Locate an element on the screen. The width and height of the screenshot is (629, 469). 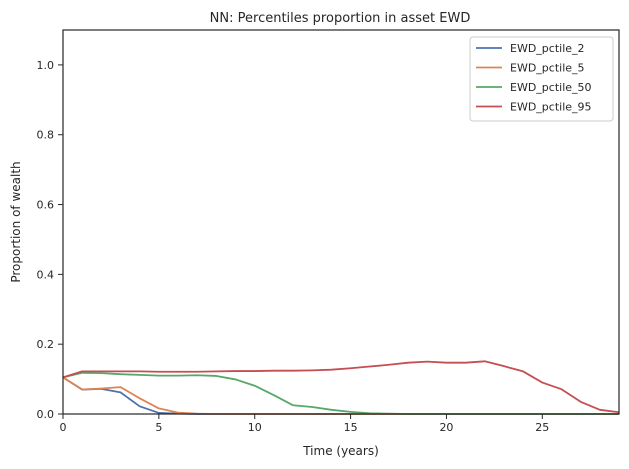
plot-area is located at coordinates (341, 387).